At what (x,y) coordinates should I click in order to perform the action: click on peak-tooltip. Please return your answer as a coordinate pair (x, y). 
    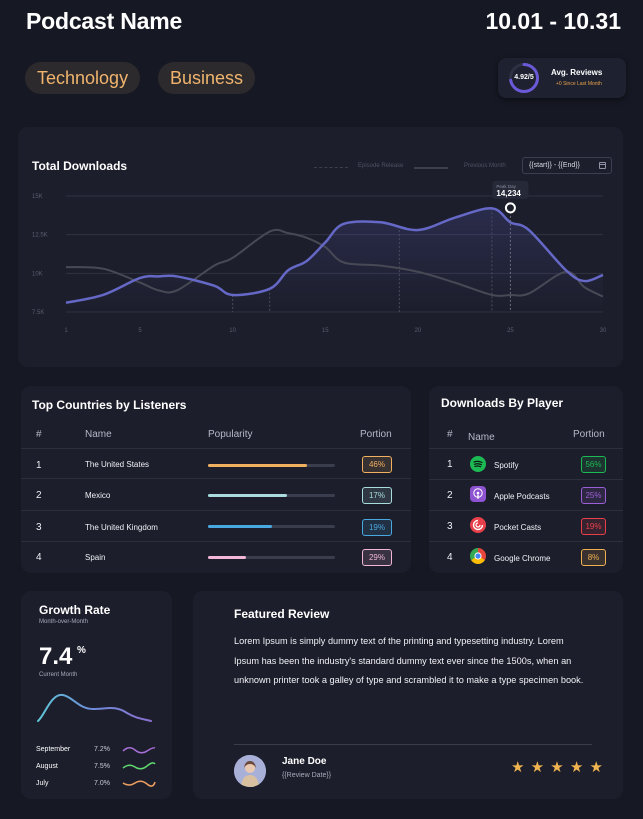
    Looking at the image, I should click on (510, 189).